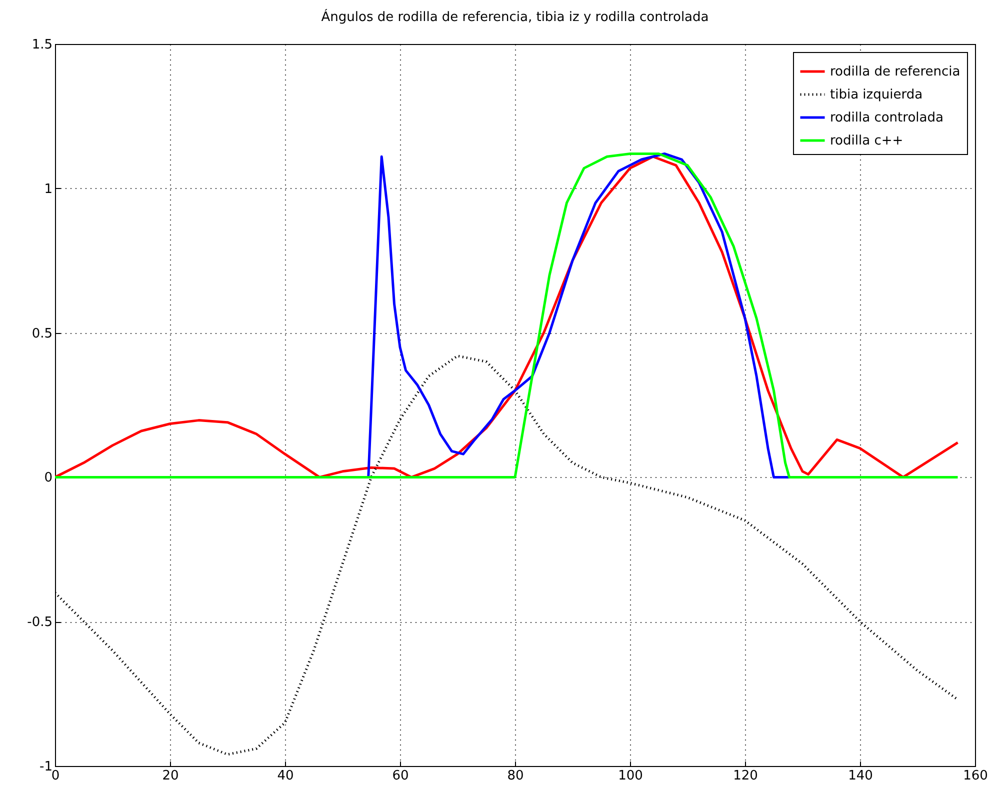  What do you see at coordinates (860, 776) in the screenshot?
I see `x-tick-label: 140` at bounding box center [860, 776].